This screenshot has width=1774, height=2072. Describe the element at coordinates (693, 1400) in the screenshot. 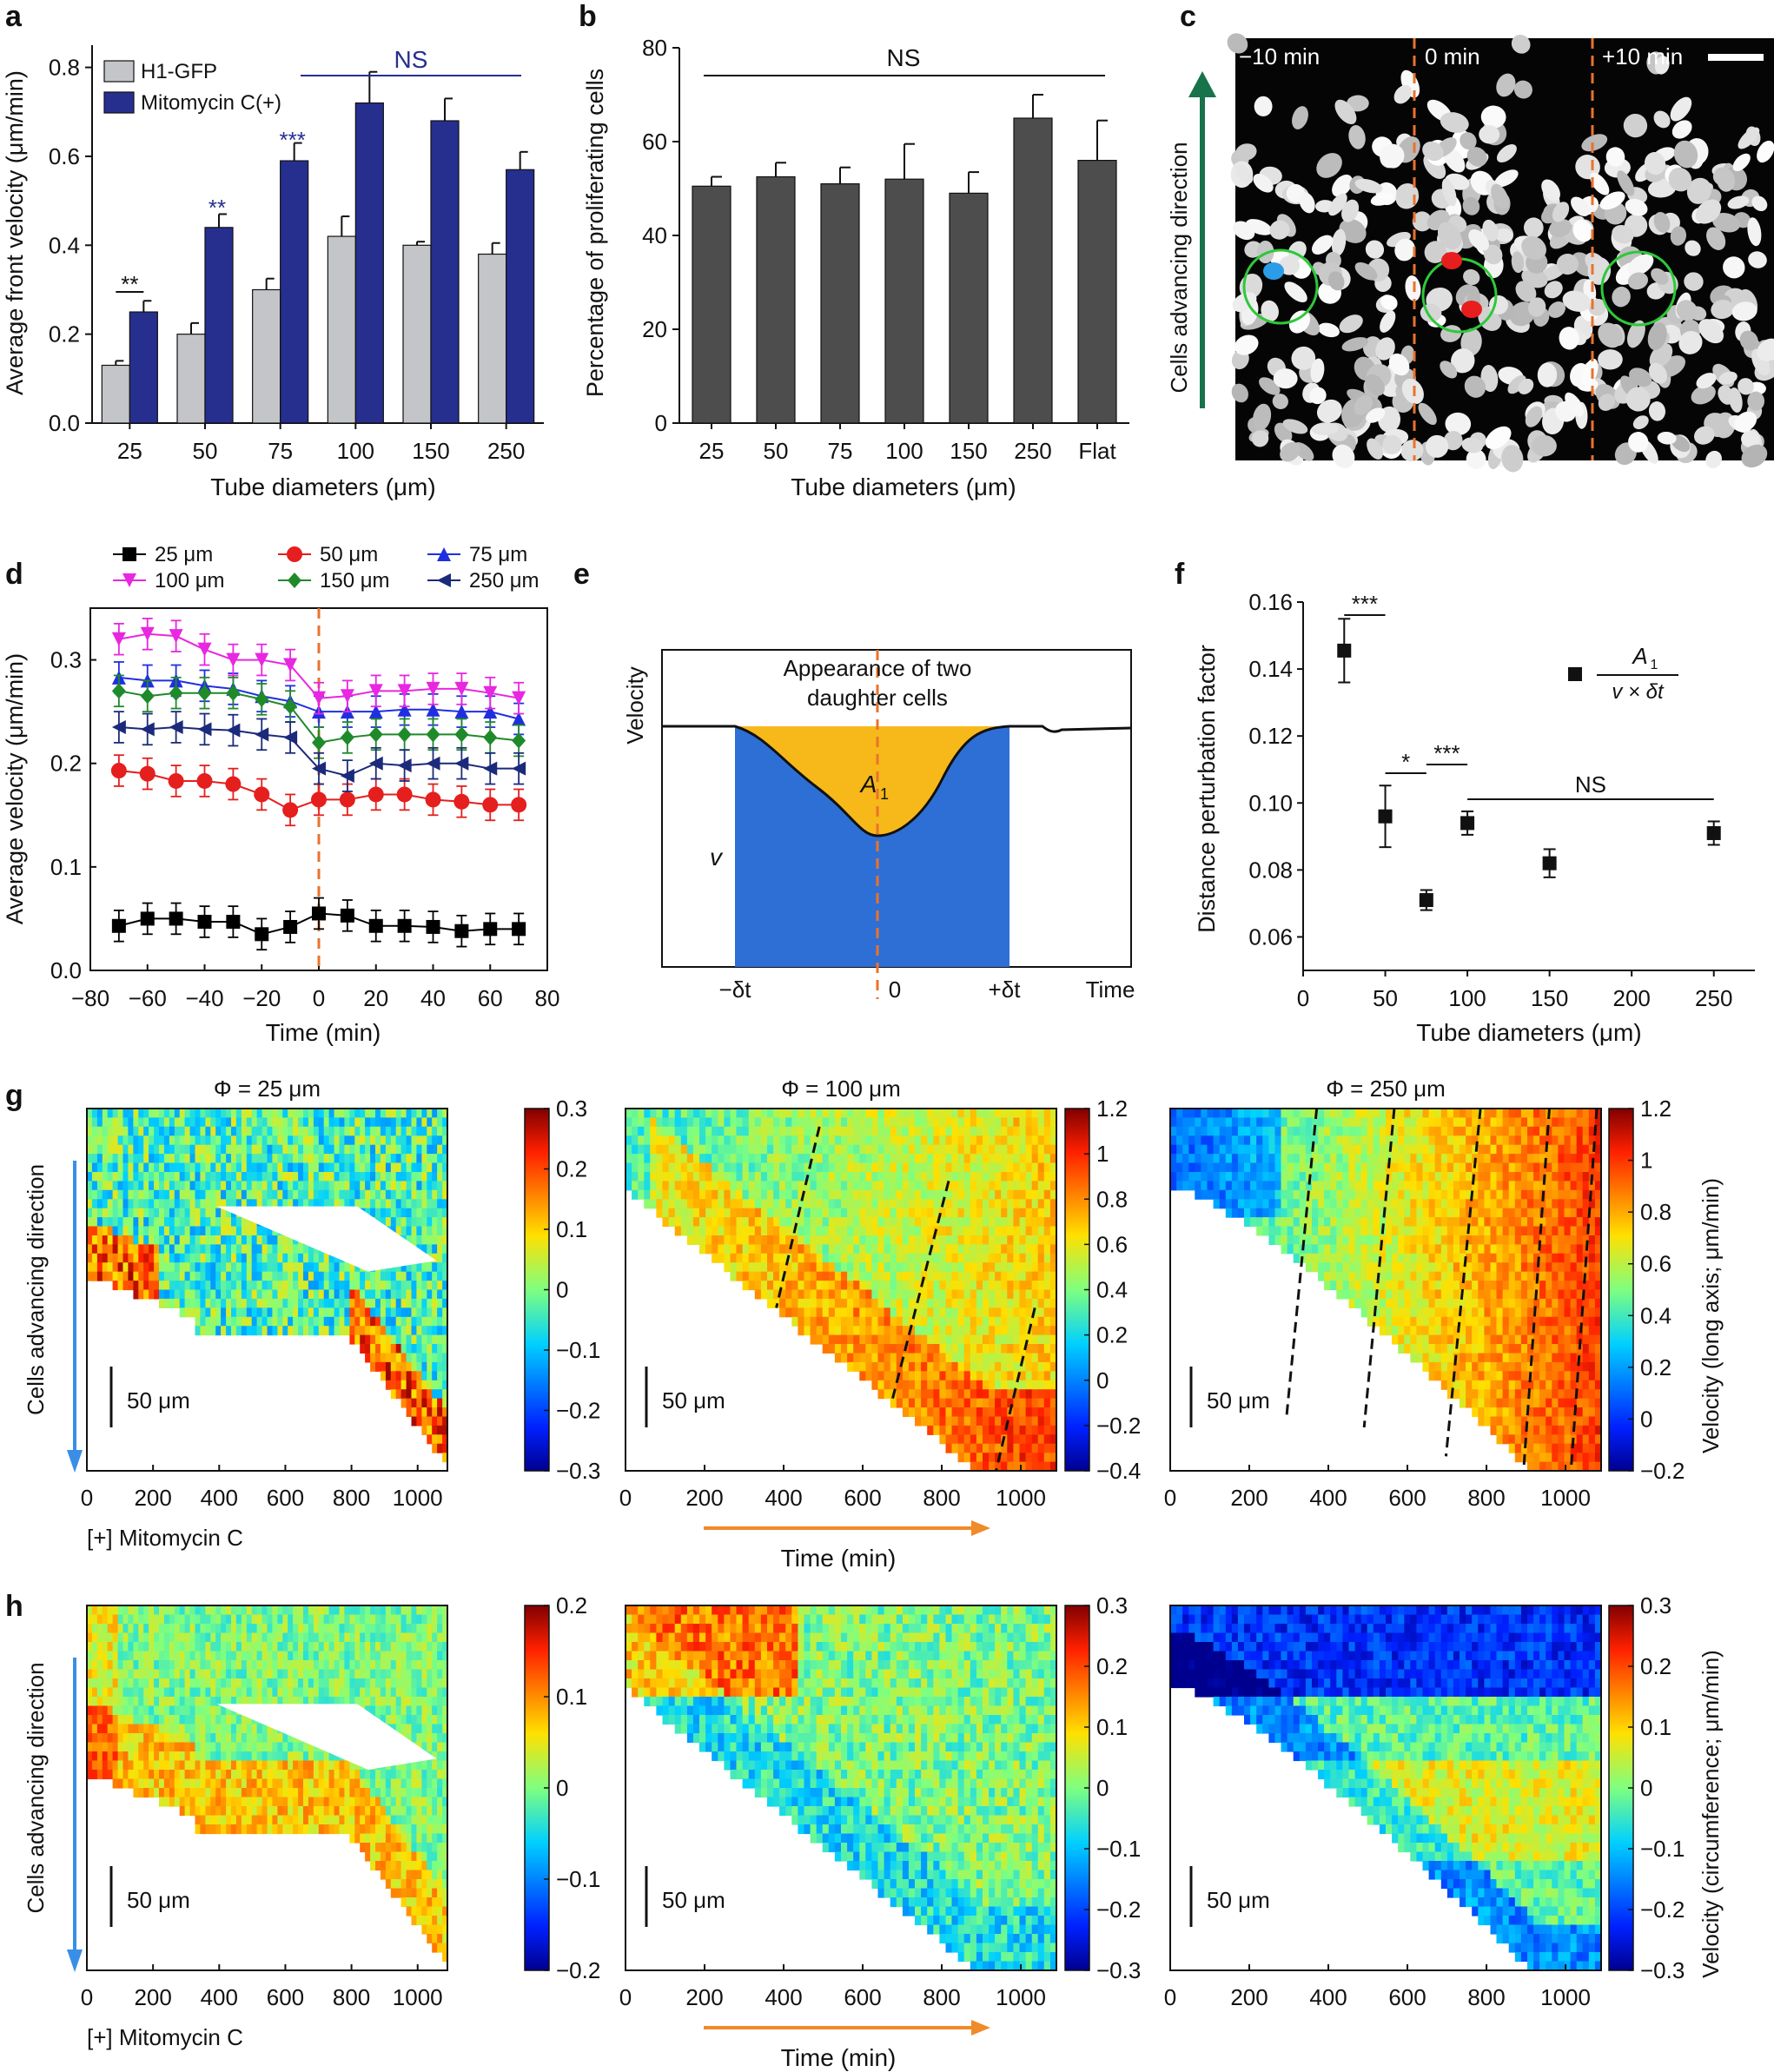

I see `scale-bar-label: 50 μm` at that location.